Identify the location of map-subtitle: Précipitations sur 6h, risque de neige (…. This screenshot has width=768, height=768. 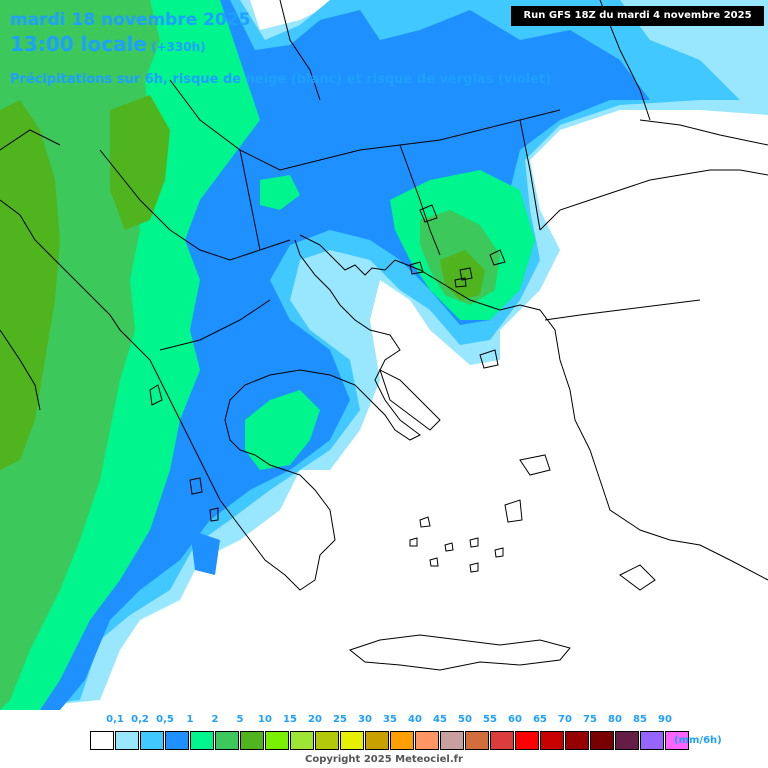
(281, 79).